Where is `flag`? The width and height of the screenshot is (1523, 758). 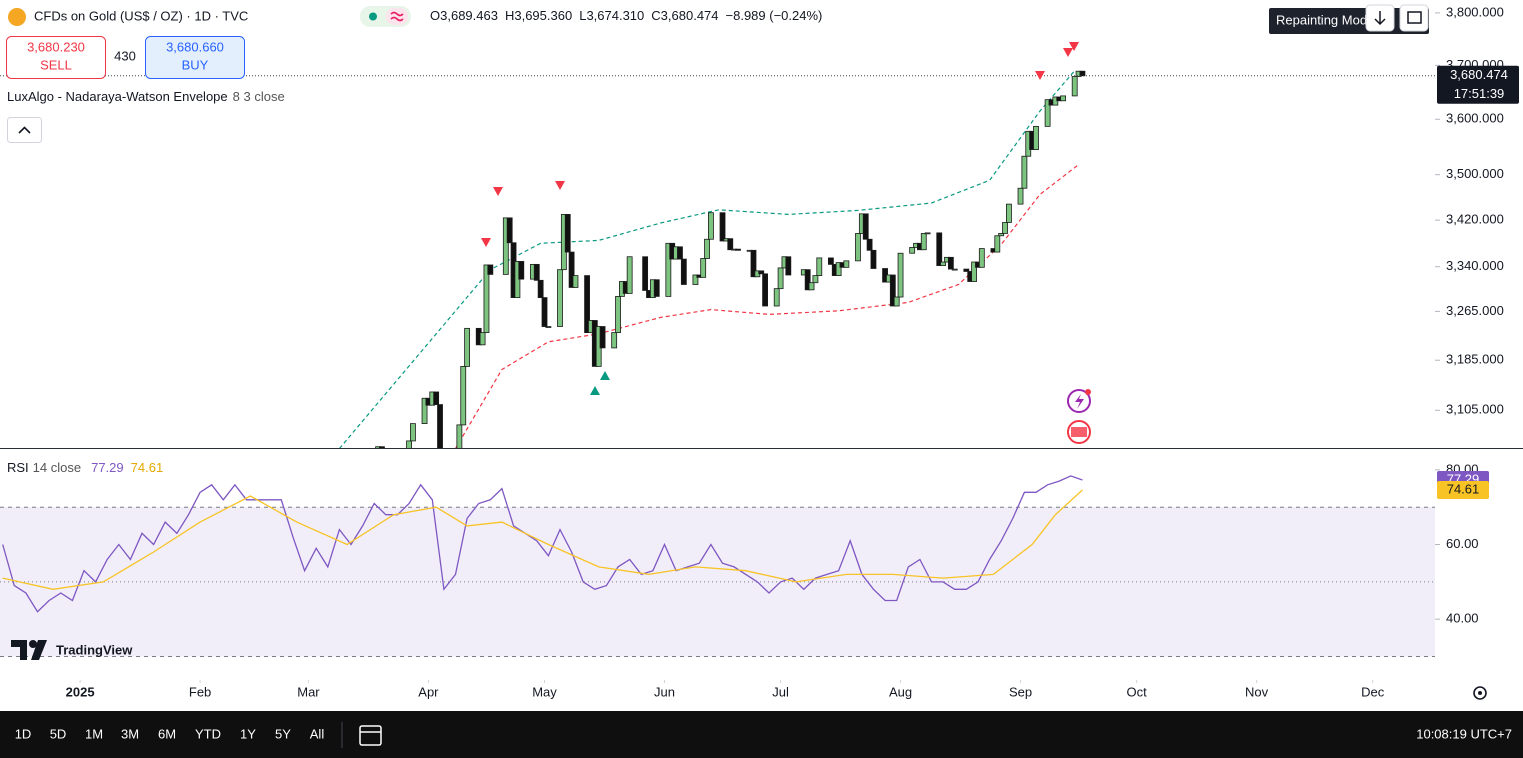 flag is located at coordinates (1079, 432).